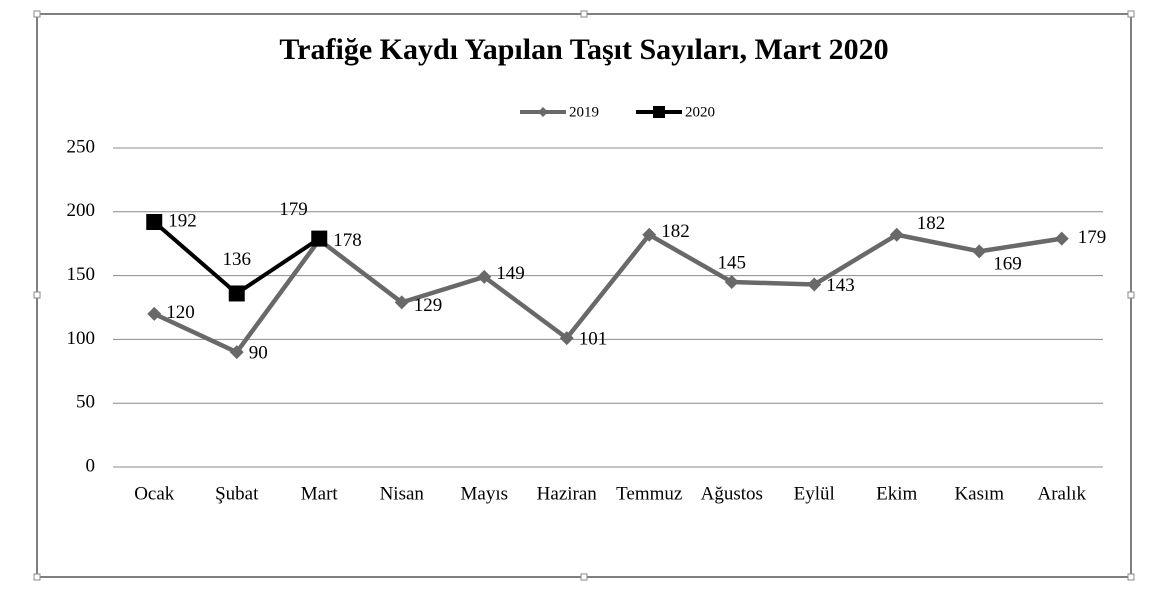 This screenshot has height=596, width=1175. Describe the element at coordinates (732, 262) in the screenshot. I see `data-label: 145` at that location.